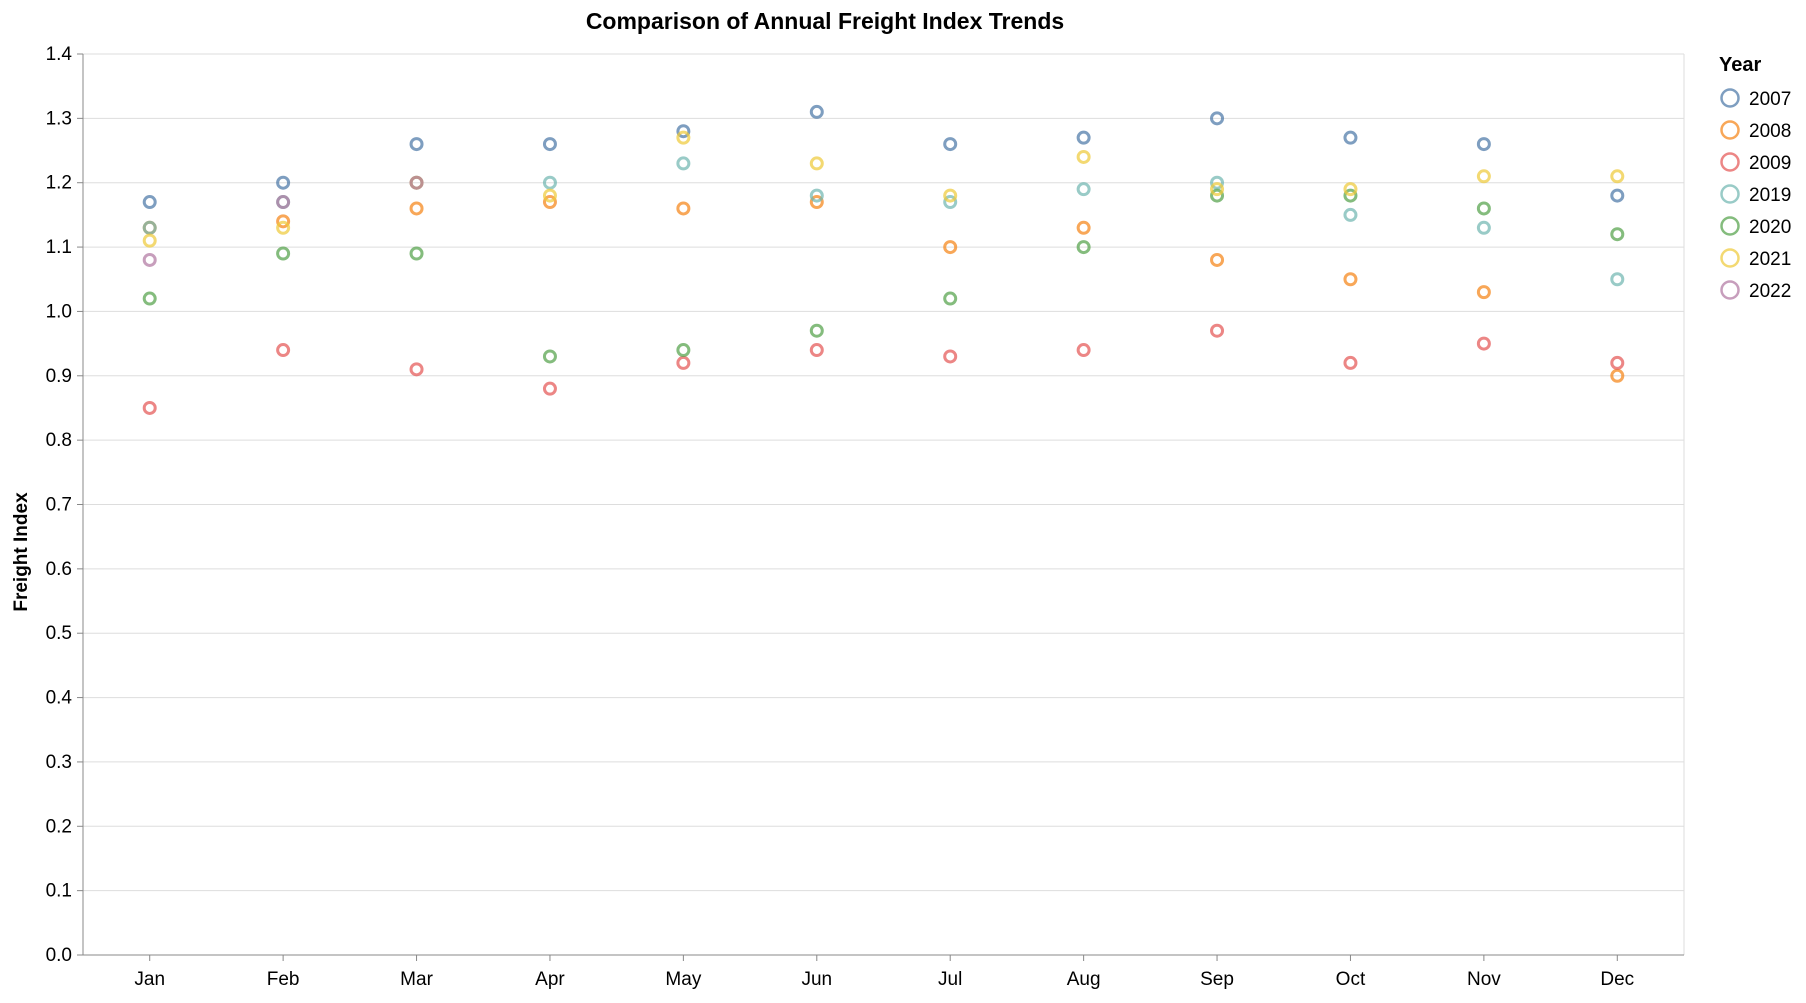  Describe the element at coordinates (950, 195) in the screenshot. I see `data-point-2021-Jul` at that location.